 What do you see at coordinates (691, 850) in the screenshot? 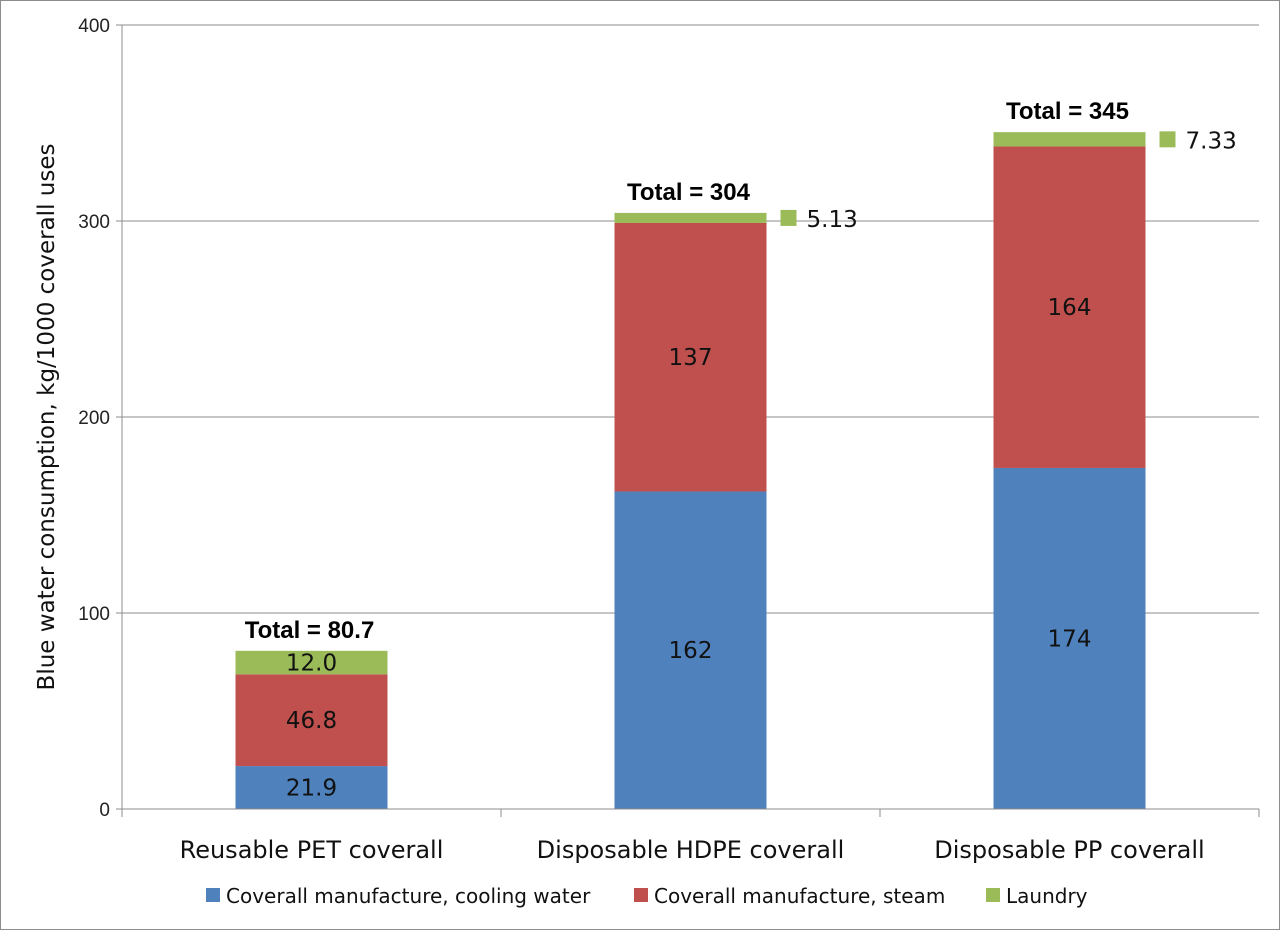
I see `x-tick-label: Disposable HDPE coverall` at bounding box center [691, 850].